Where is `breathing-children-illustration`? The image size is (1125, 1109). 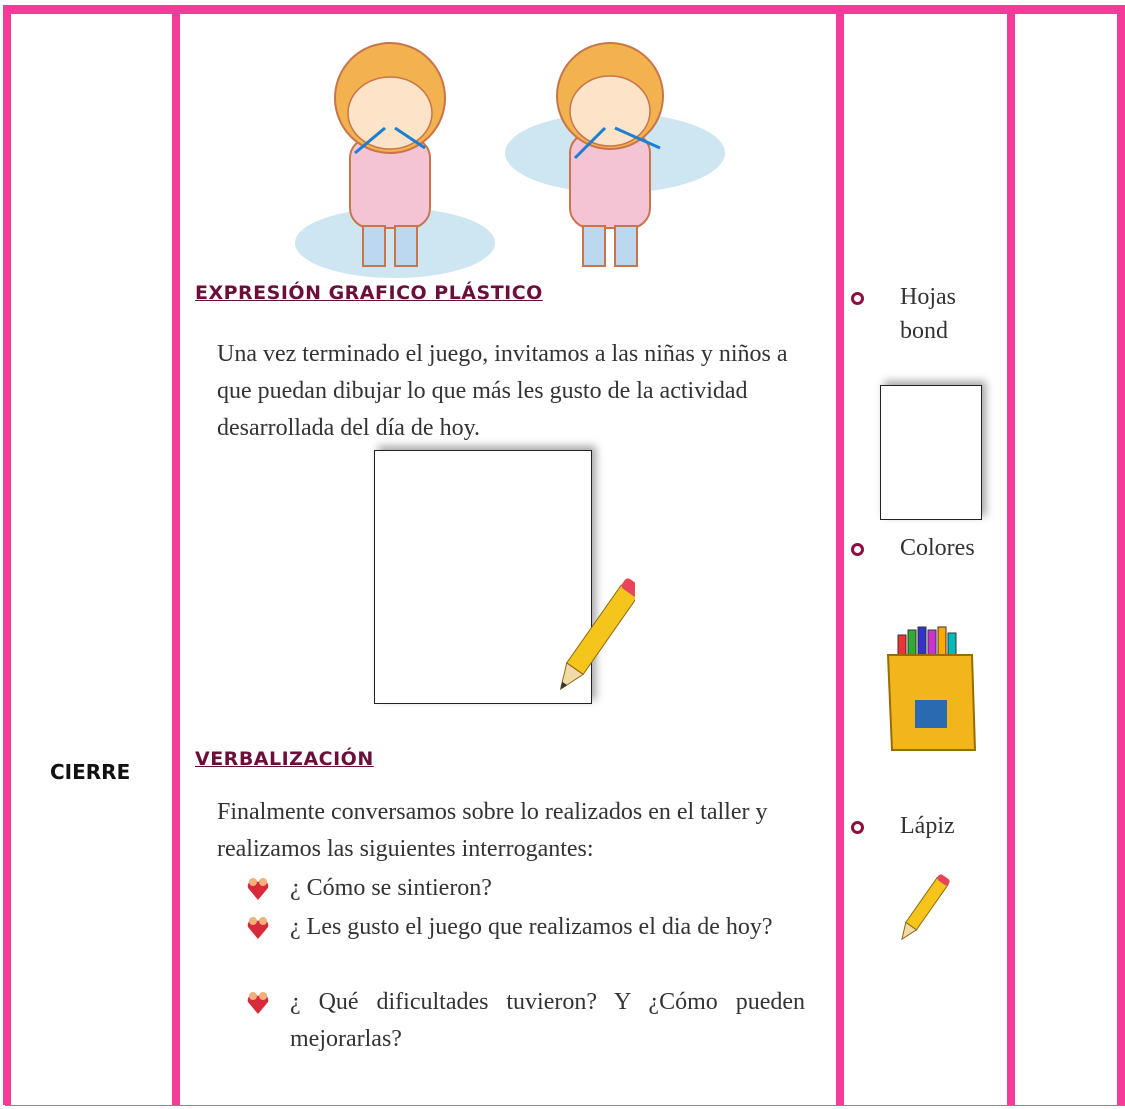
breathing-children-illustration is located at coordinates (510, 160).